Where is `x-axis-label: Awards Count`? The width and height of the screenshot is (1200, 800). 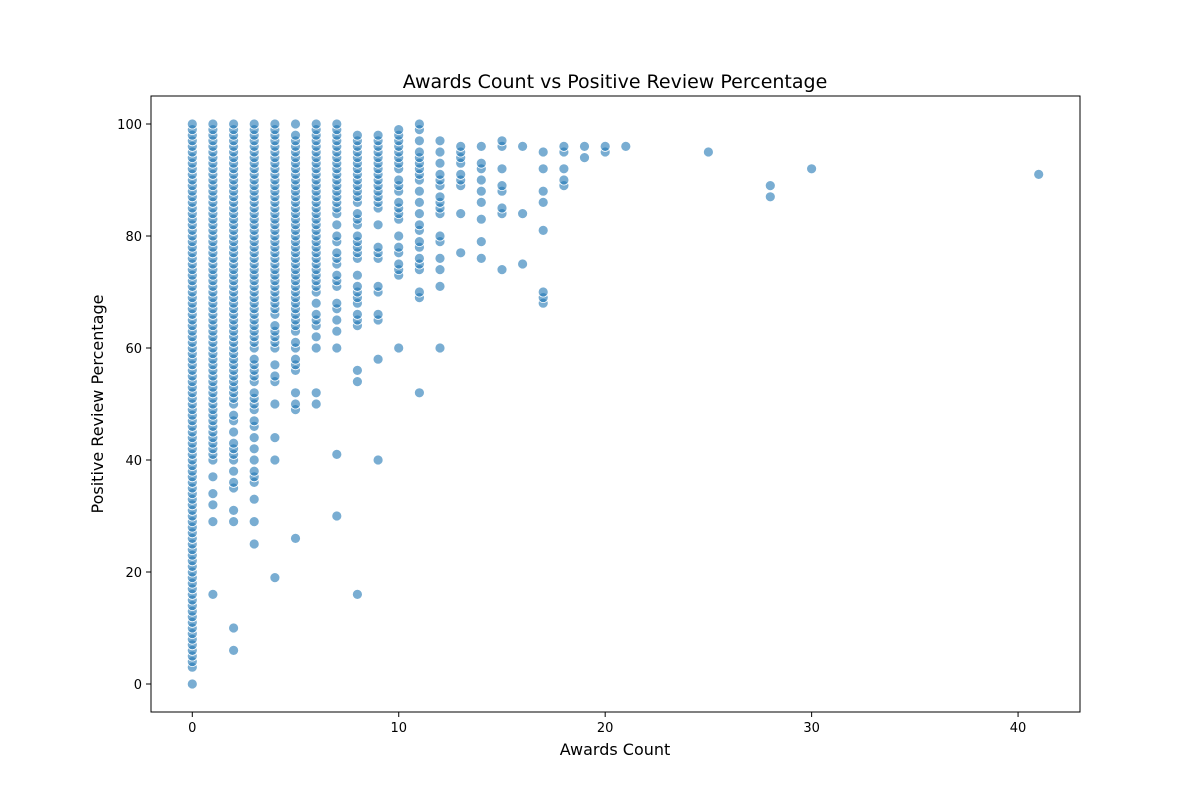 x-axis-label: Awards Count is located at coordinates (615, 749).